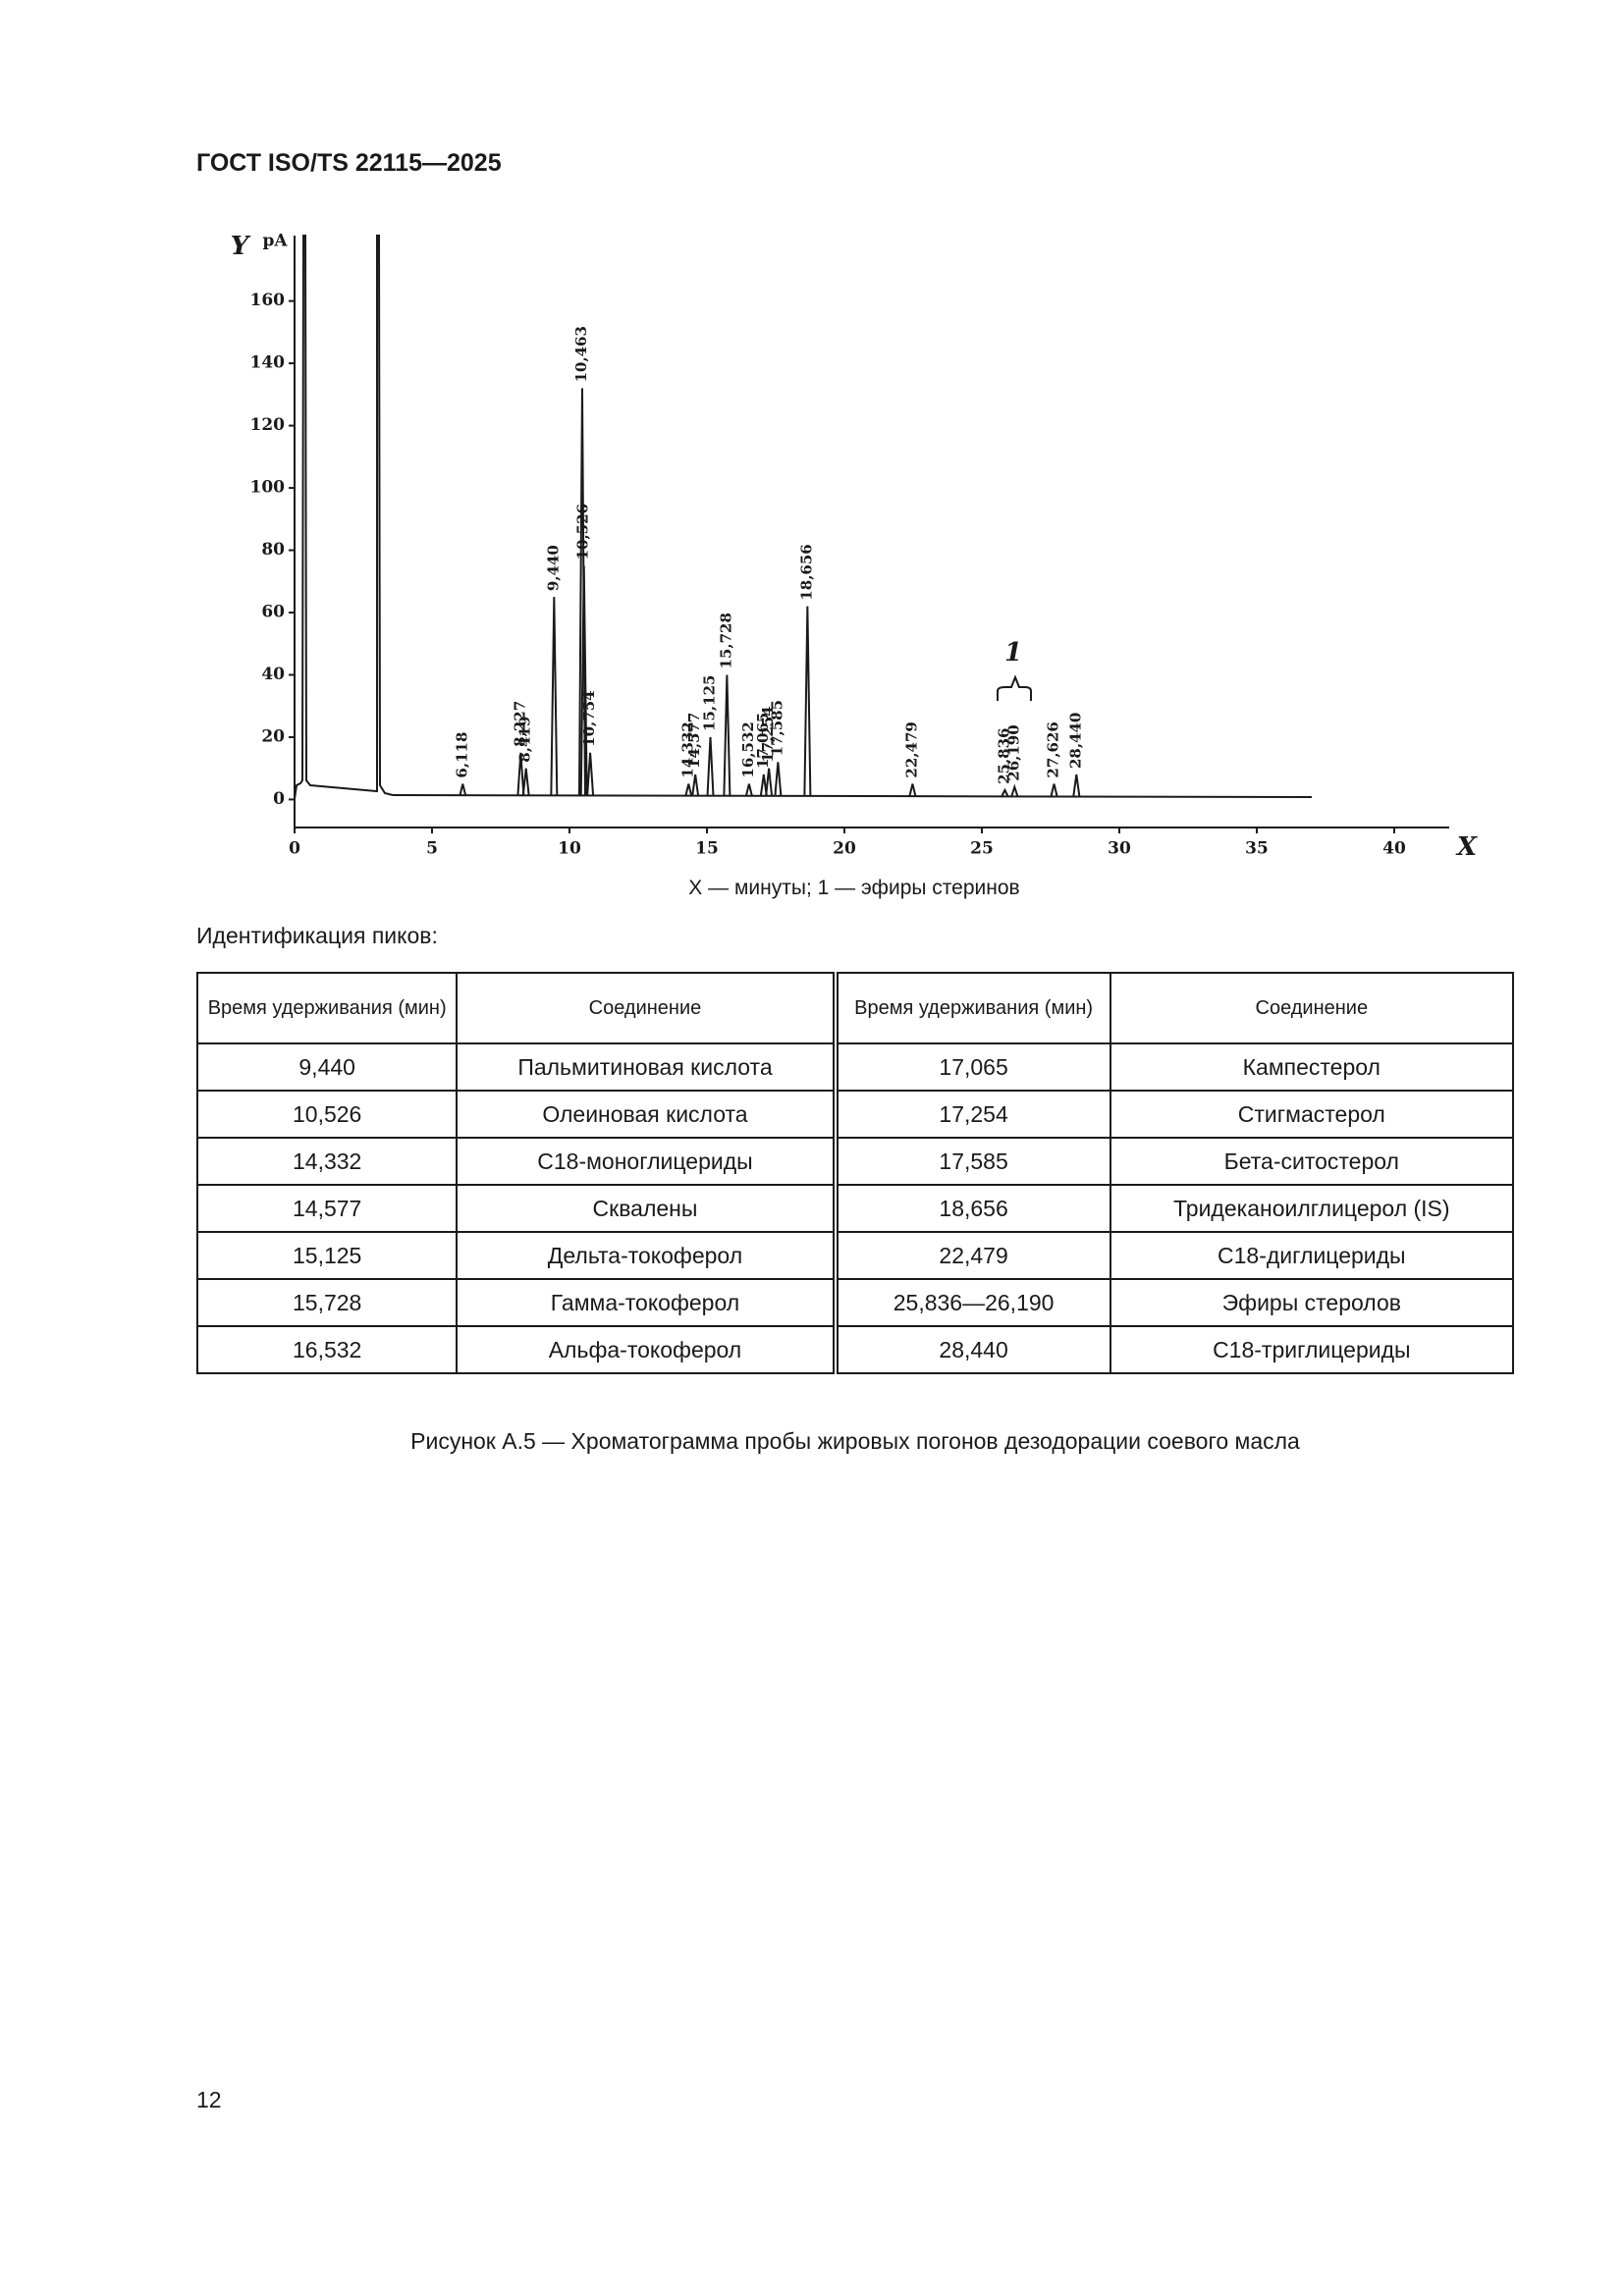  What do you see at coordinates (327, 1208) in the screenshot?
I see `table-cell: 14,577` at bounding box center [327, 1208].